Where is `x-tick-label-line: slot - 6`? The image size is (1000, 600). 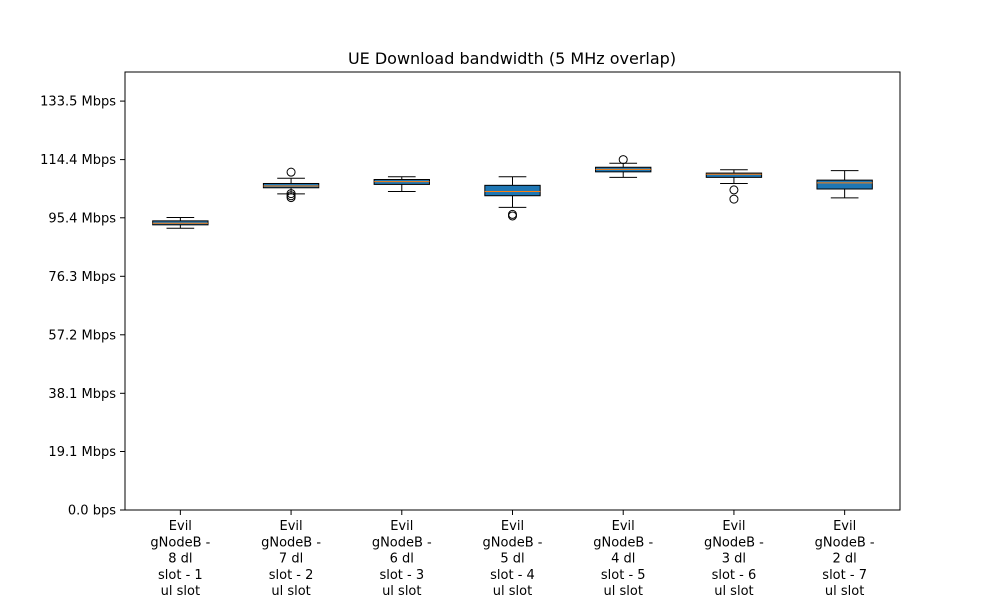 x-tick-label-line: slot - 6 is located at coordinates (734, 575).